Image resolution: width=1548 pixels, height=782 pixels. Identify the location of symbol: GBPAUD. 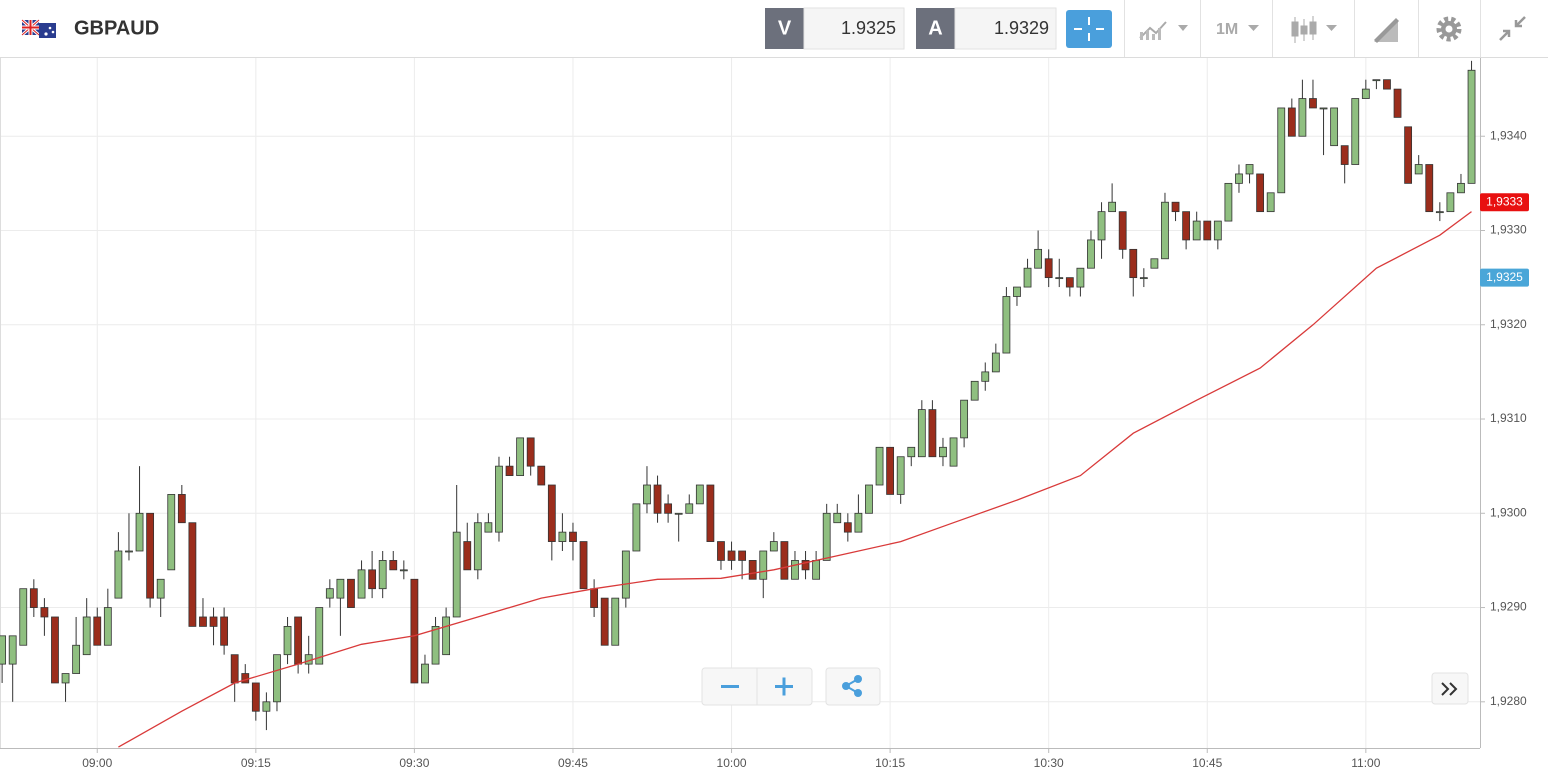
(116, 28).